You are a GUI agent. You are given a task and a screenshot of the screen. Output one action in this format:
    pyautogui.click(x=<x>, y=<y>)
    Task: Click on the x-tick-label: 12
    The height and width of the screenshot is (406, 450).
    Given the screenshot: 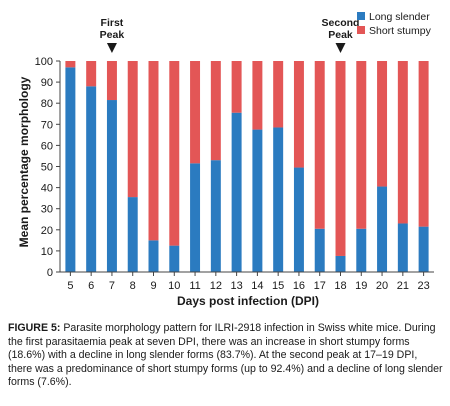 What is the action you would take?
    pyautogui.click(x=216, y=286)
    